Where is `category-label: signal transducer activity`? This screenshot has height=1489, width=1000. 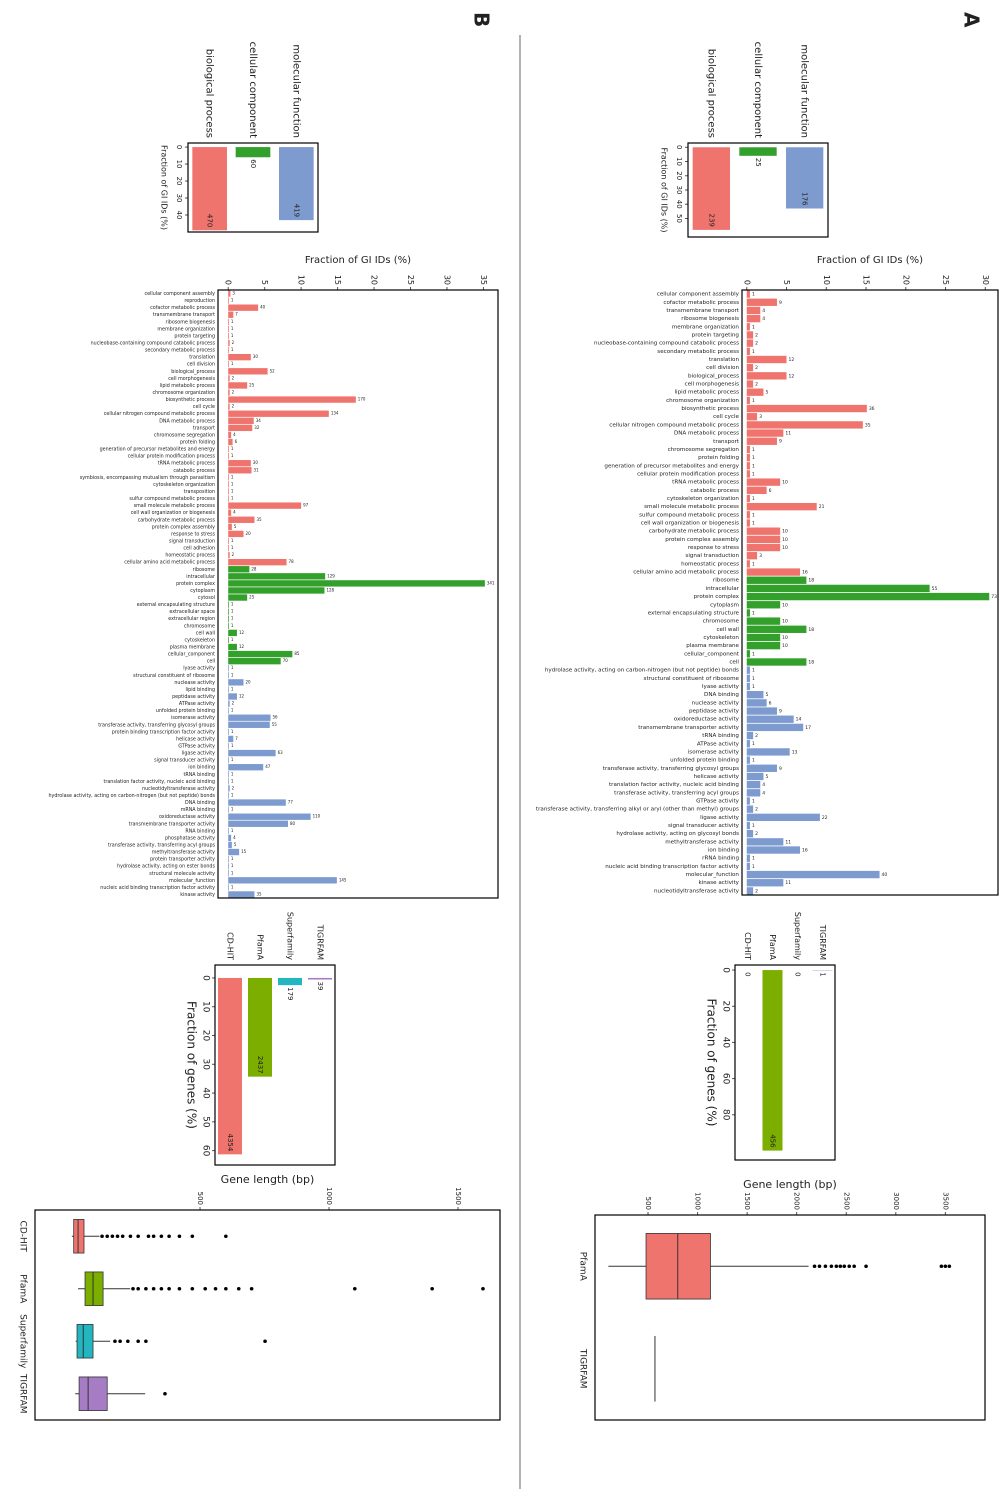
category-label: signal transducer activity is located at coordinates (704, 826).